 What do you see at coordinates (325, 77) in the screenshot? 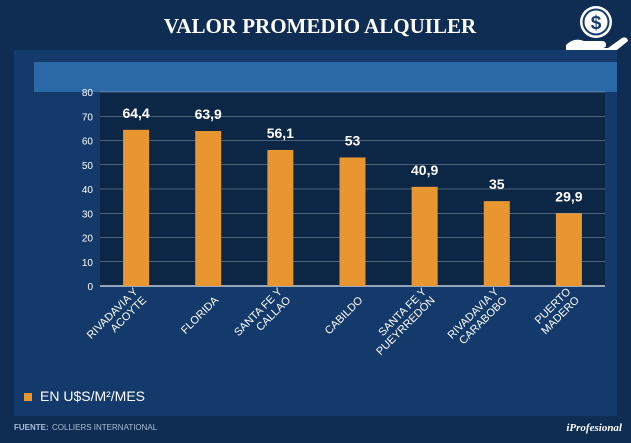
I see `panel-header-band` at bounding box center [325, 77].